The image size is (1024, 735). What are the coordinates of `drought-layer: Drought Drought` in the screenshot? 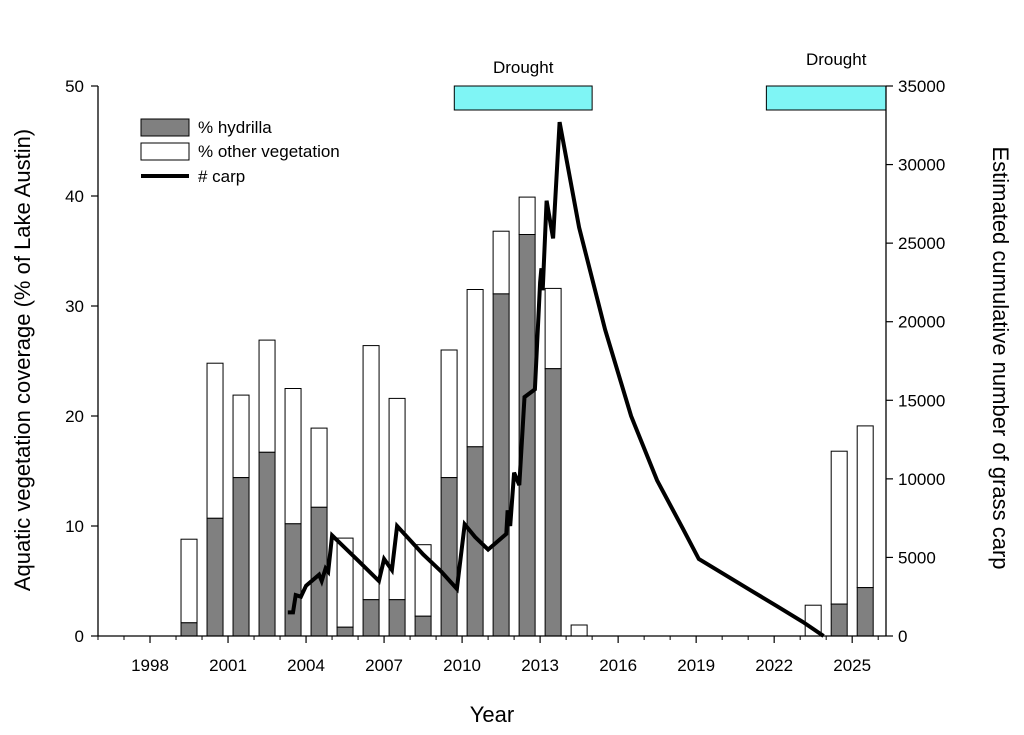 It's located at (670, 80).